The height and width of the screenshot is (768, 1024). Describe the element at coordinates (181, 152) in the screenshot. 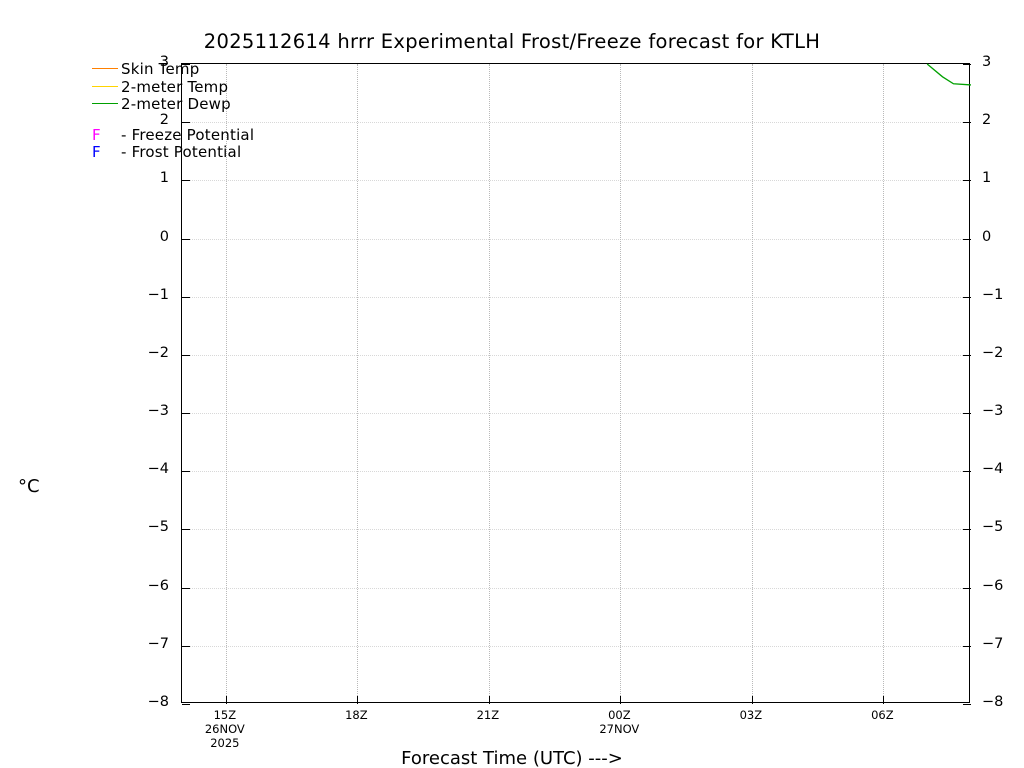

I see `legend-label-frost: - Frost Potential` at that location.